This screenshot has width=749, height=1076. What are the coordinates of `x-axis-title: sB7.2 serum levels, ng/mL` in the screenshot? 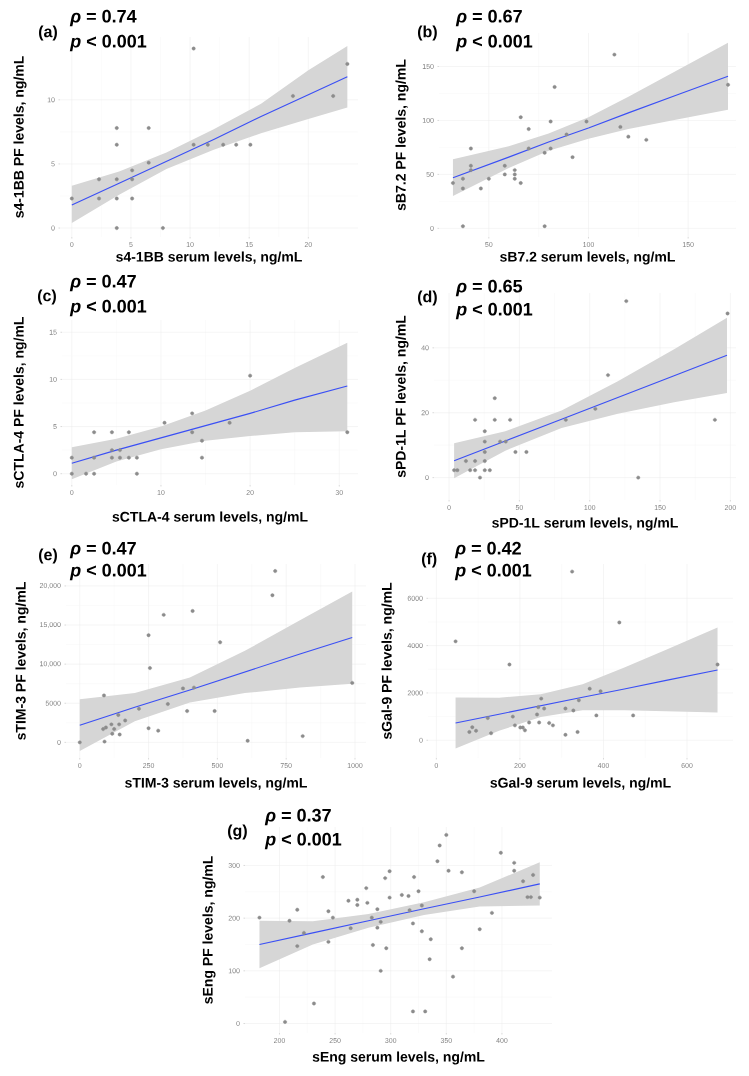 It's located at (587, 258).